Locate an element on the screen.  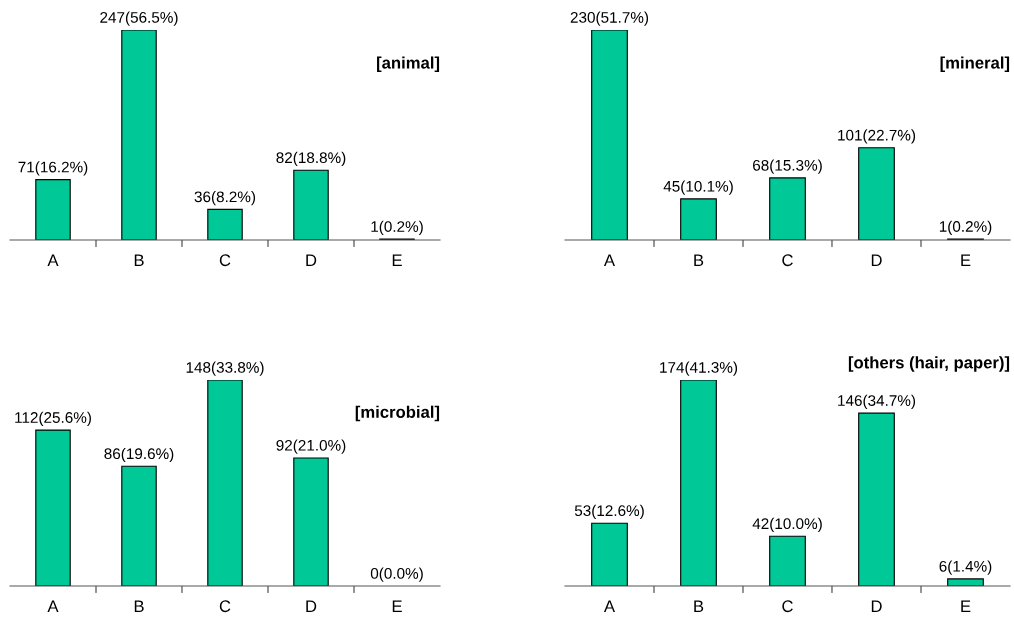
chart-title: [others (hair, paper)] is located at coordinates (929, 364).